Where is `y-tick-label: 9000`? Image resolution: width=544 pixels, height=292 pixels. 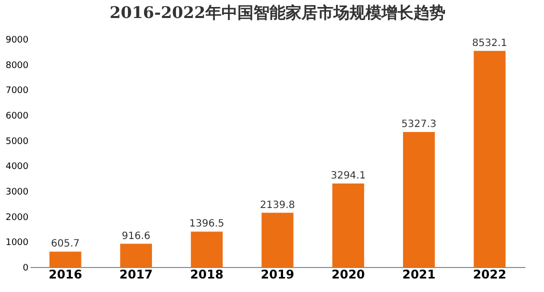 y-tick-label: 9000 is located at coordinates (17, 41).